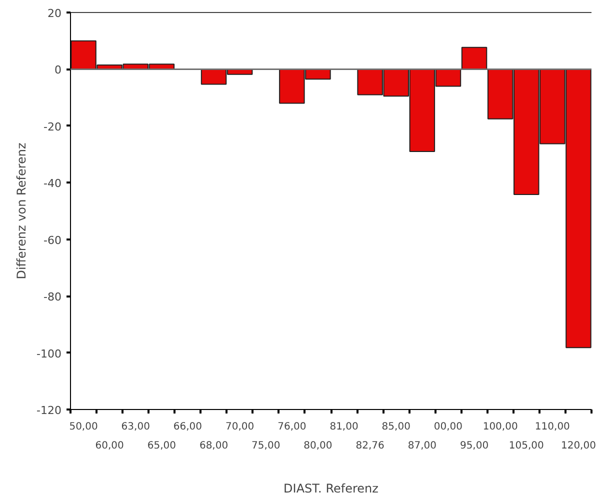 The image size is (601, 498). What do you see at coordinates (318, 446) in the screenshot?
I see `x-tick-label: 80,00` at bounding box center [318, 446].